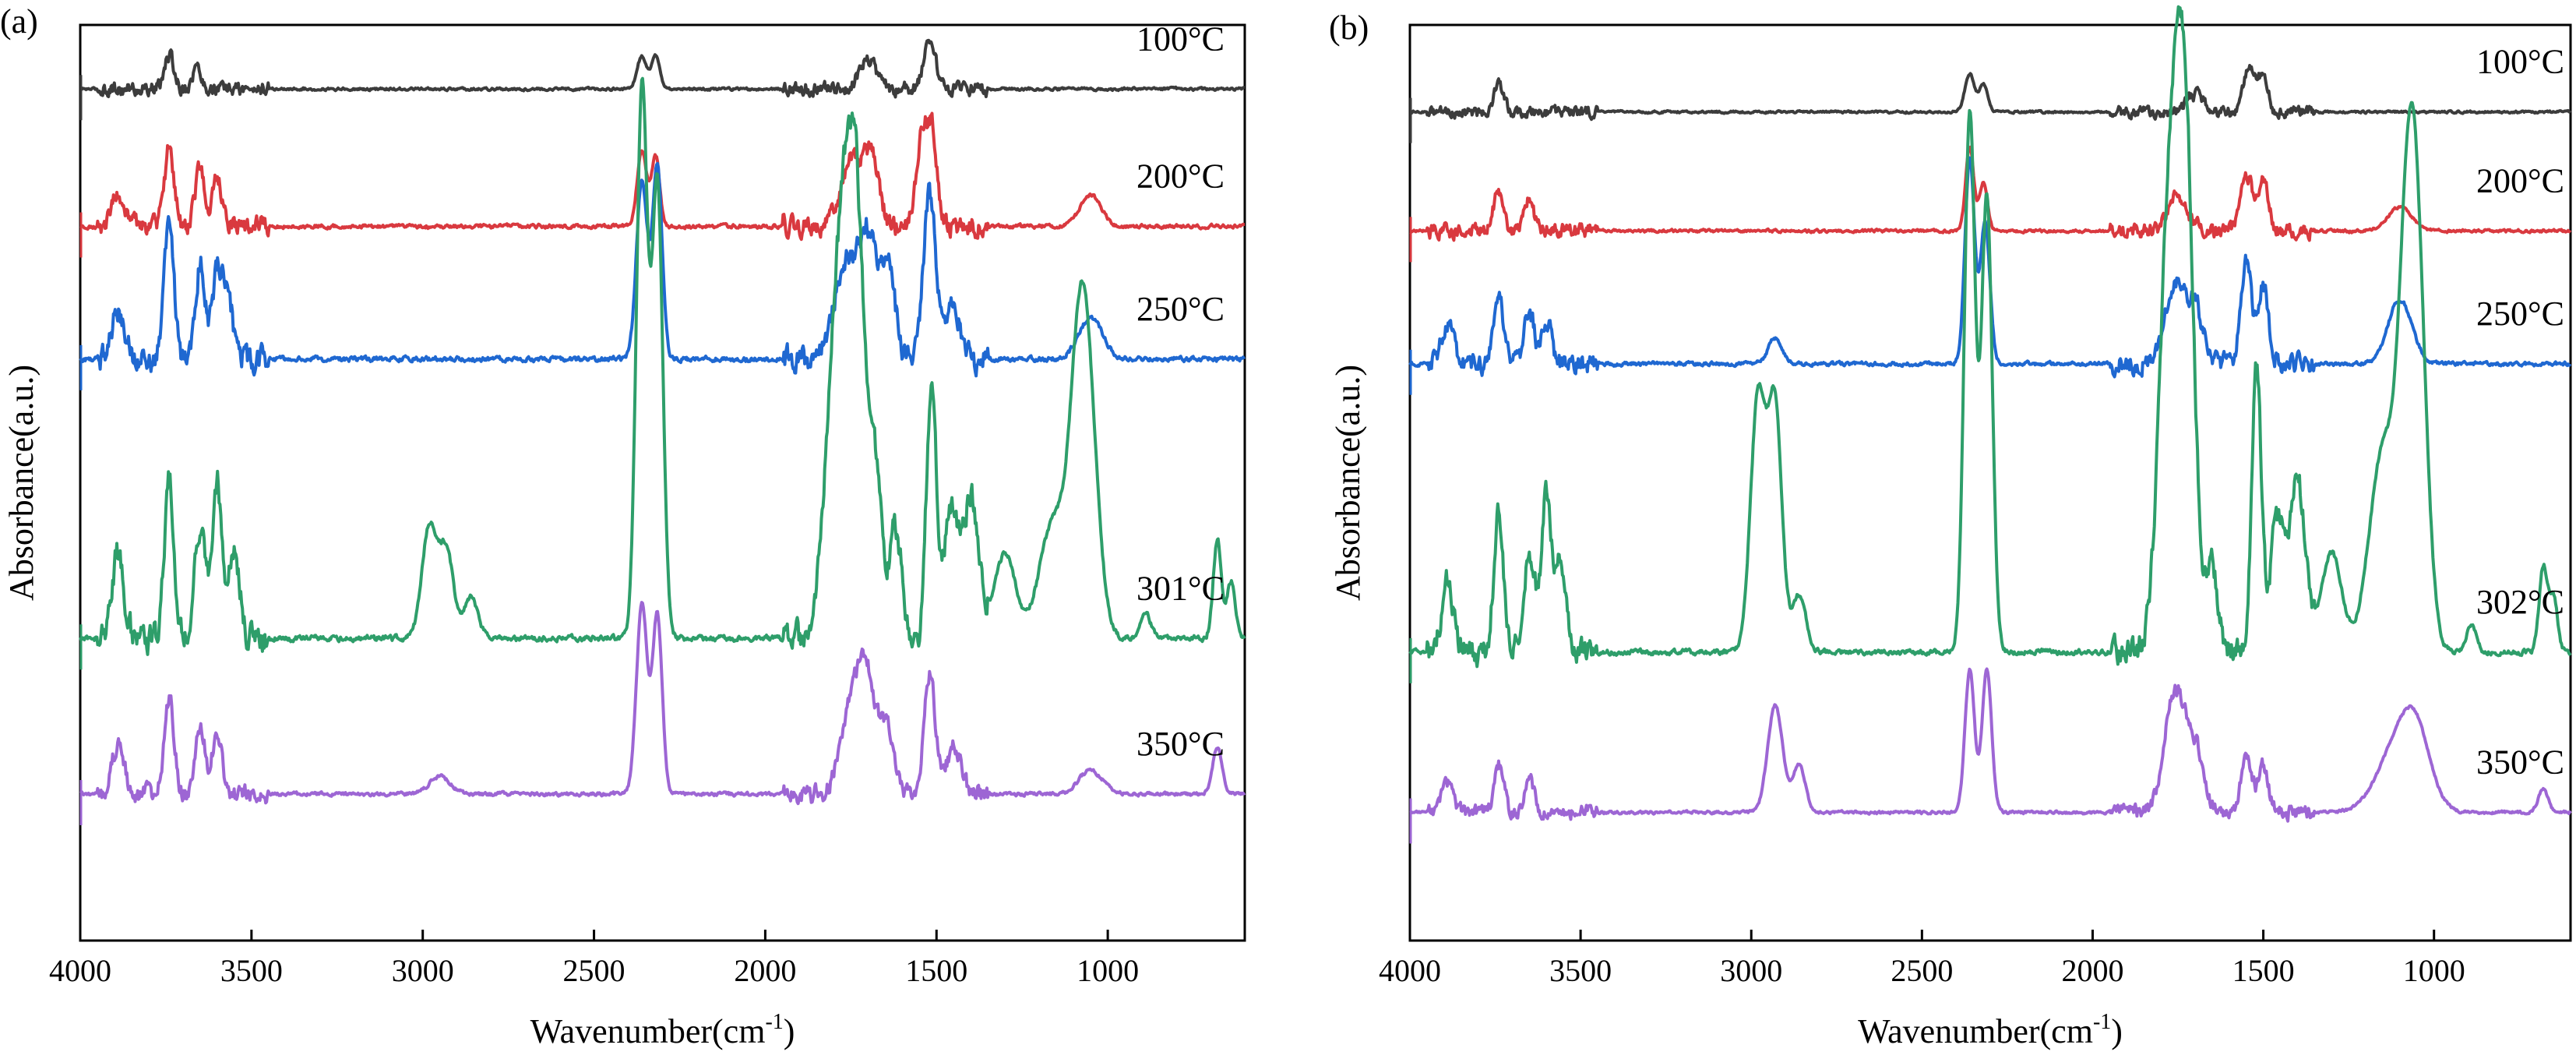  Describe the element at coordinates (1349, 28) in the screenshot. I see `panel-label: (b)` at that location.